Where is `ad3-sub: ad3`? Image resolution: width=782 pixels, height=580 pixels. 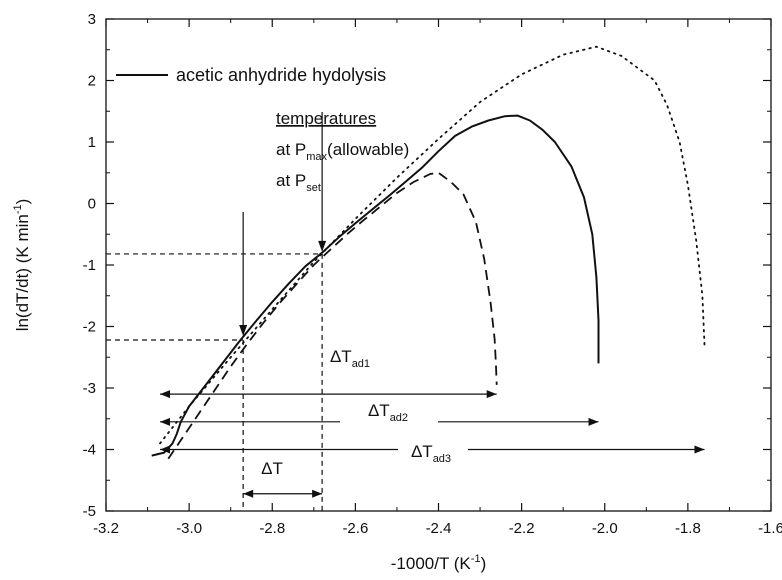
ad3-sub: ad3 is located at coordinates (442, 459).